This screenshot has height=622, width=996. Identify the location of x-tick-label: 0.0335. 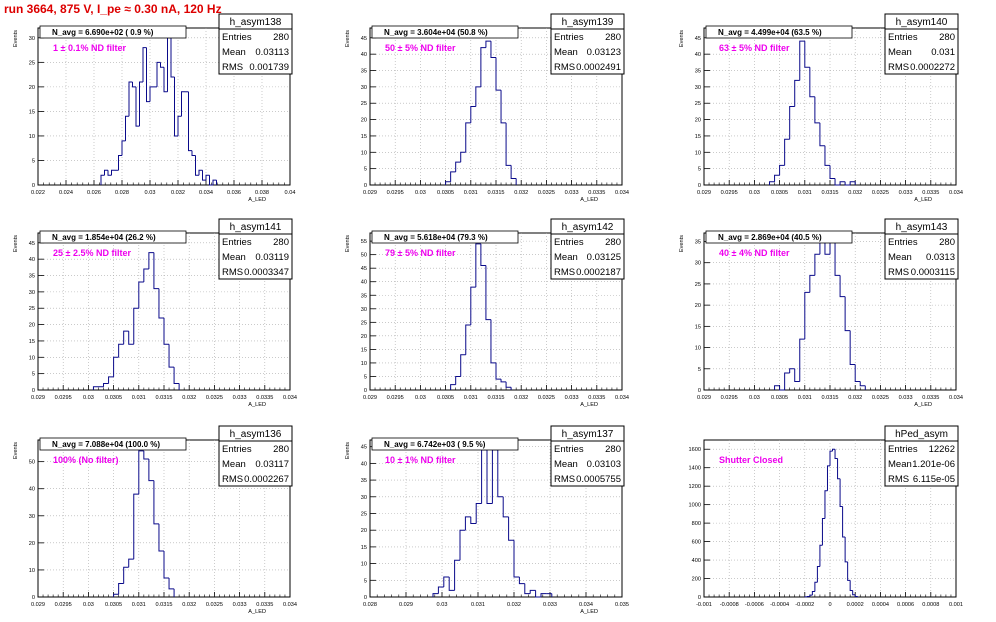
(930, 398).